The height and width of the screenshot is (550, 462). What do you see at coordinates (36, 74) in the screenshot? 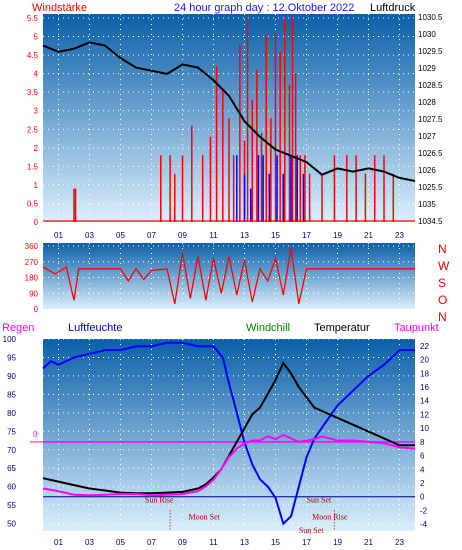
I see `wind-tick-label: 4` at bounding box center [36, 74].